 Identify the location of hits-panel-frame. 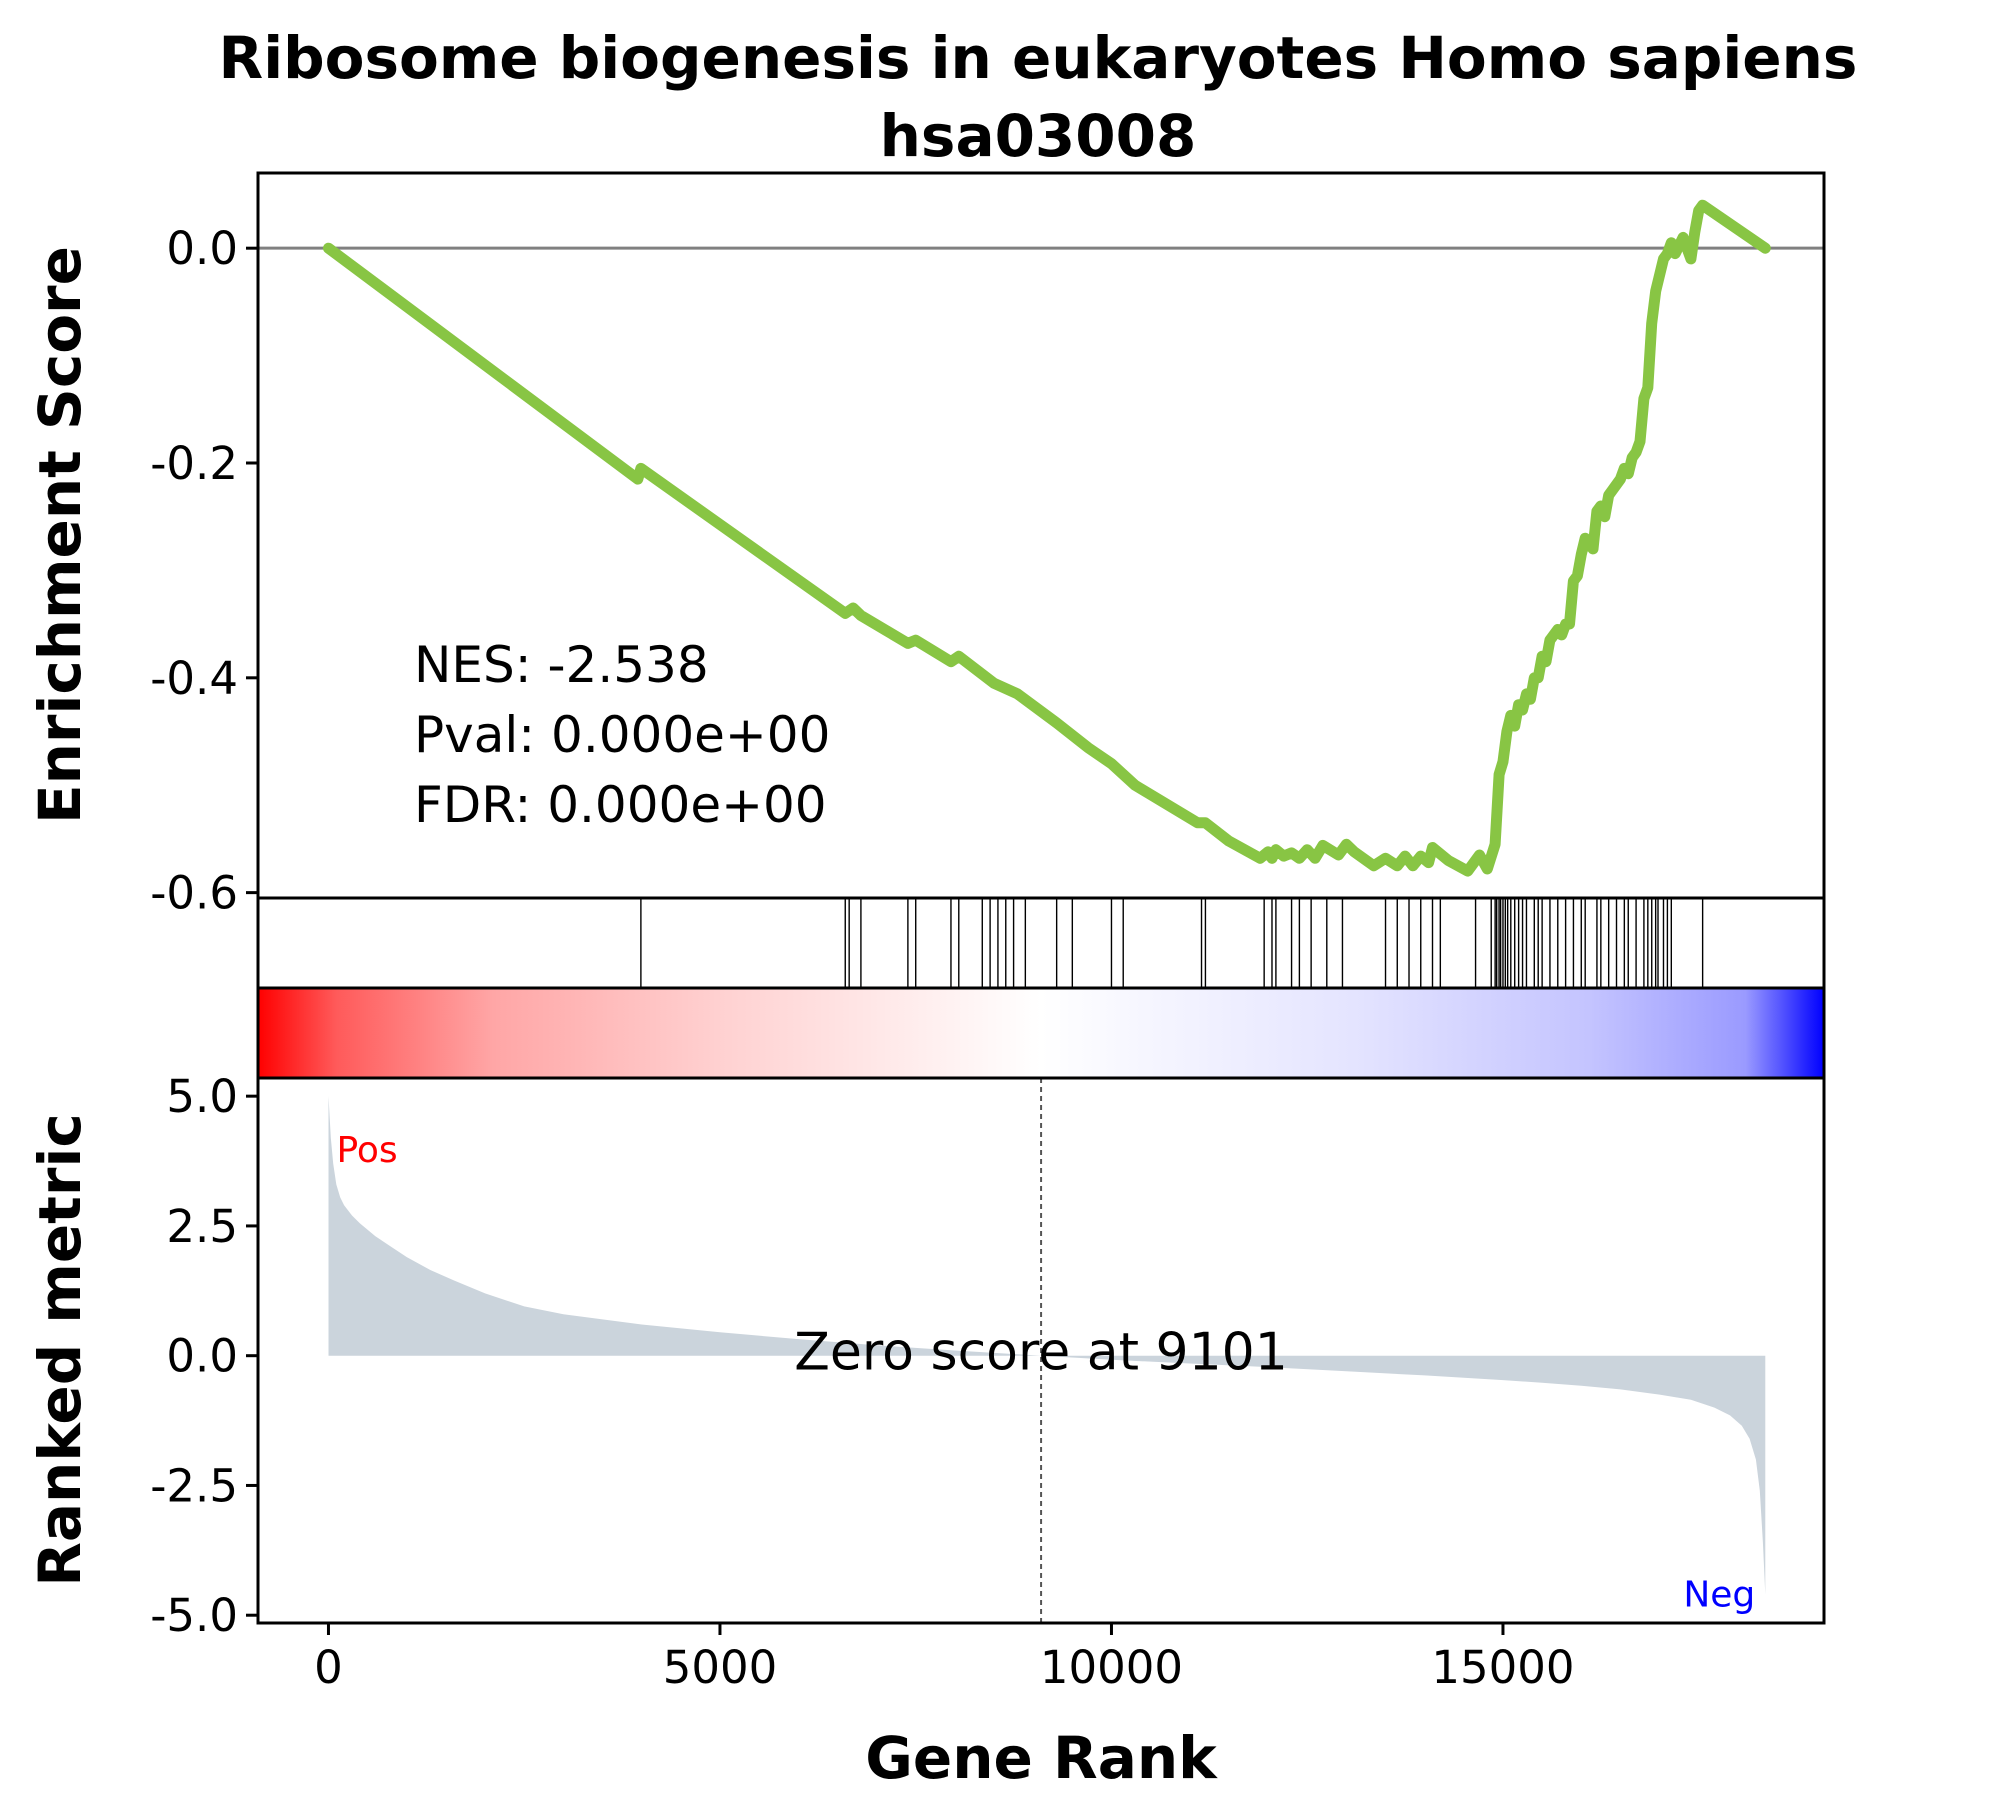
(1041, 943).